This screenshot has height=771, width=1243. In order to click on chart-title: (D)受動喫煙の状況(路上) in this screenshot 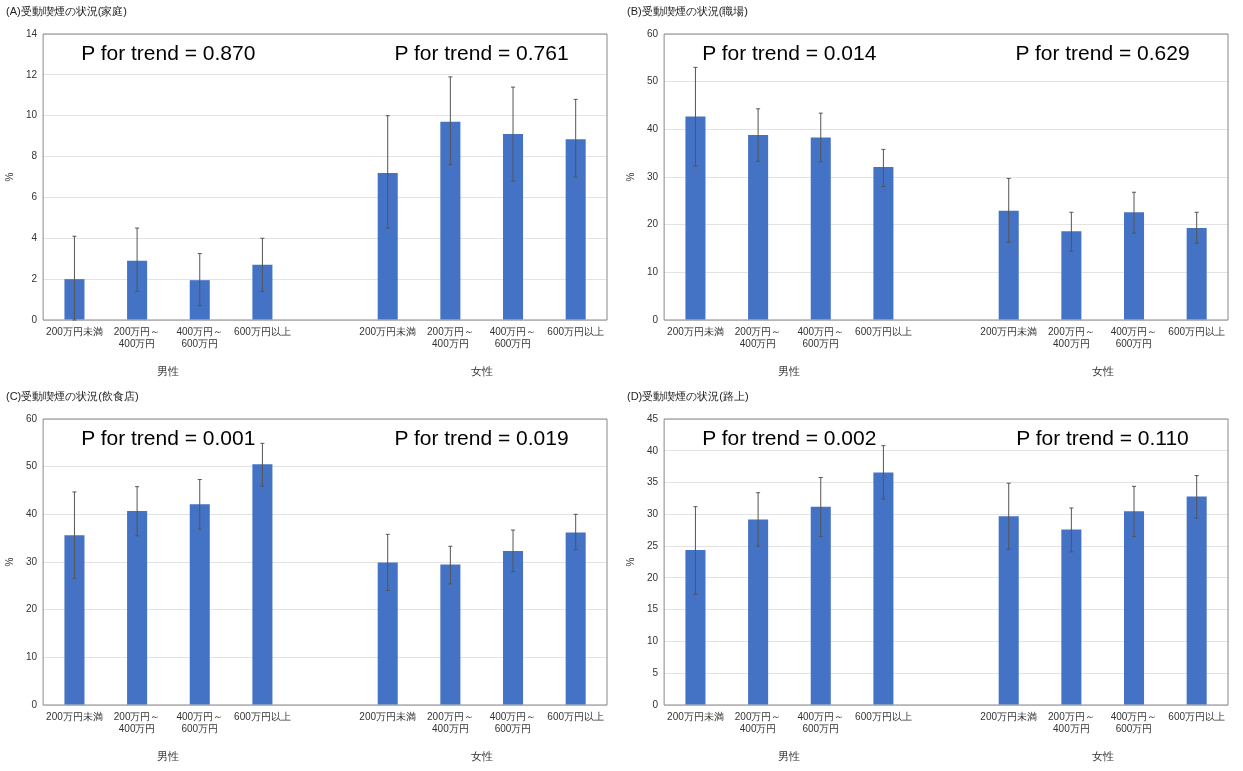, I will do `click(688, 396)`.